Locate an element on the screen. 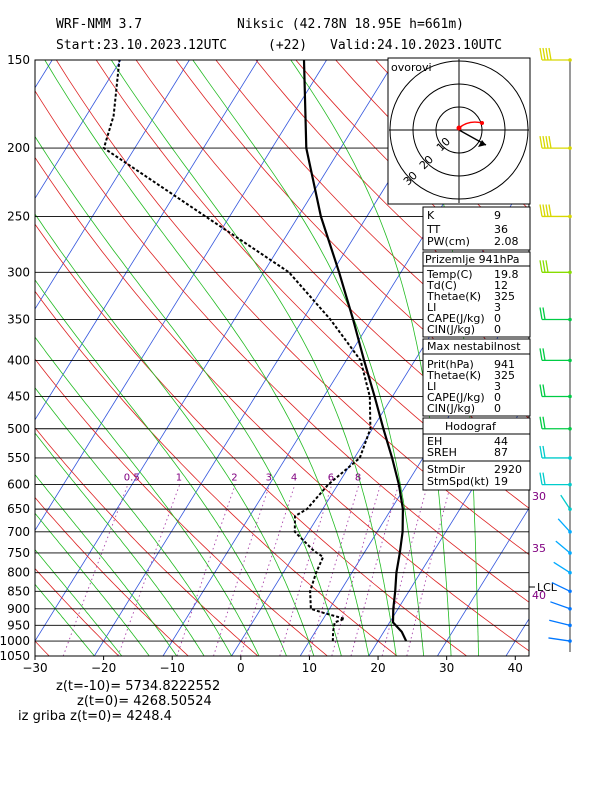 This screenshot has width=600, height=800. hodo-label-eh: EH is located at coordinates (434, 441).